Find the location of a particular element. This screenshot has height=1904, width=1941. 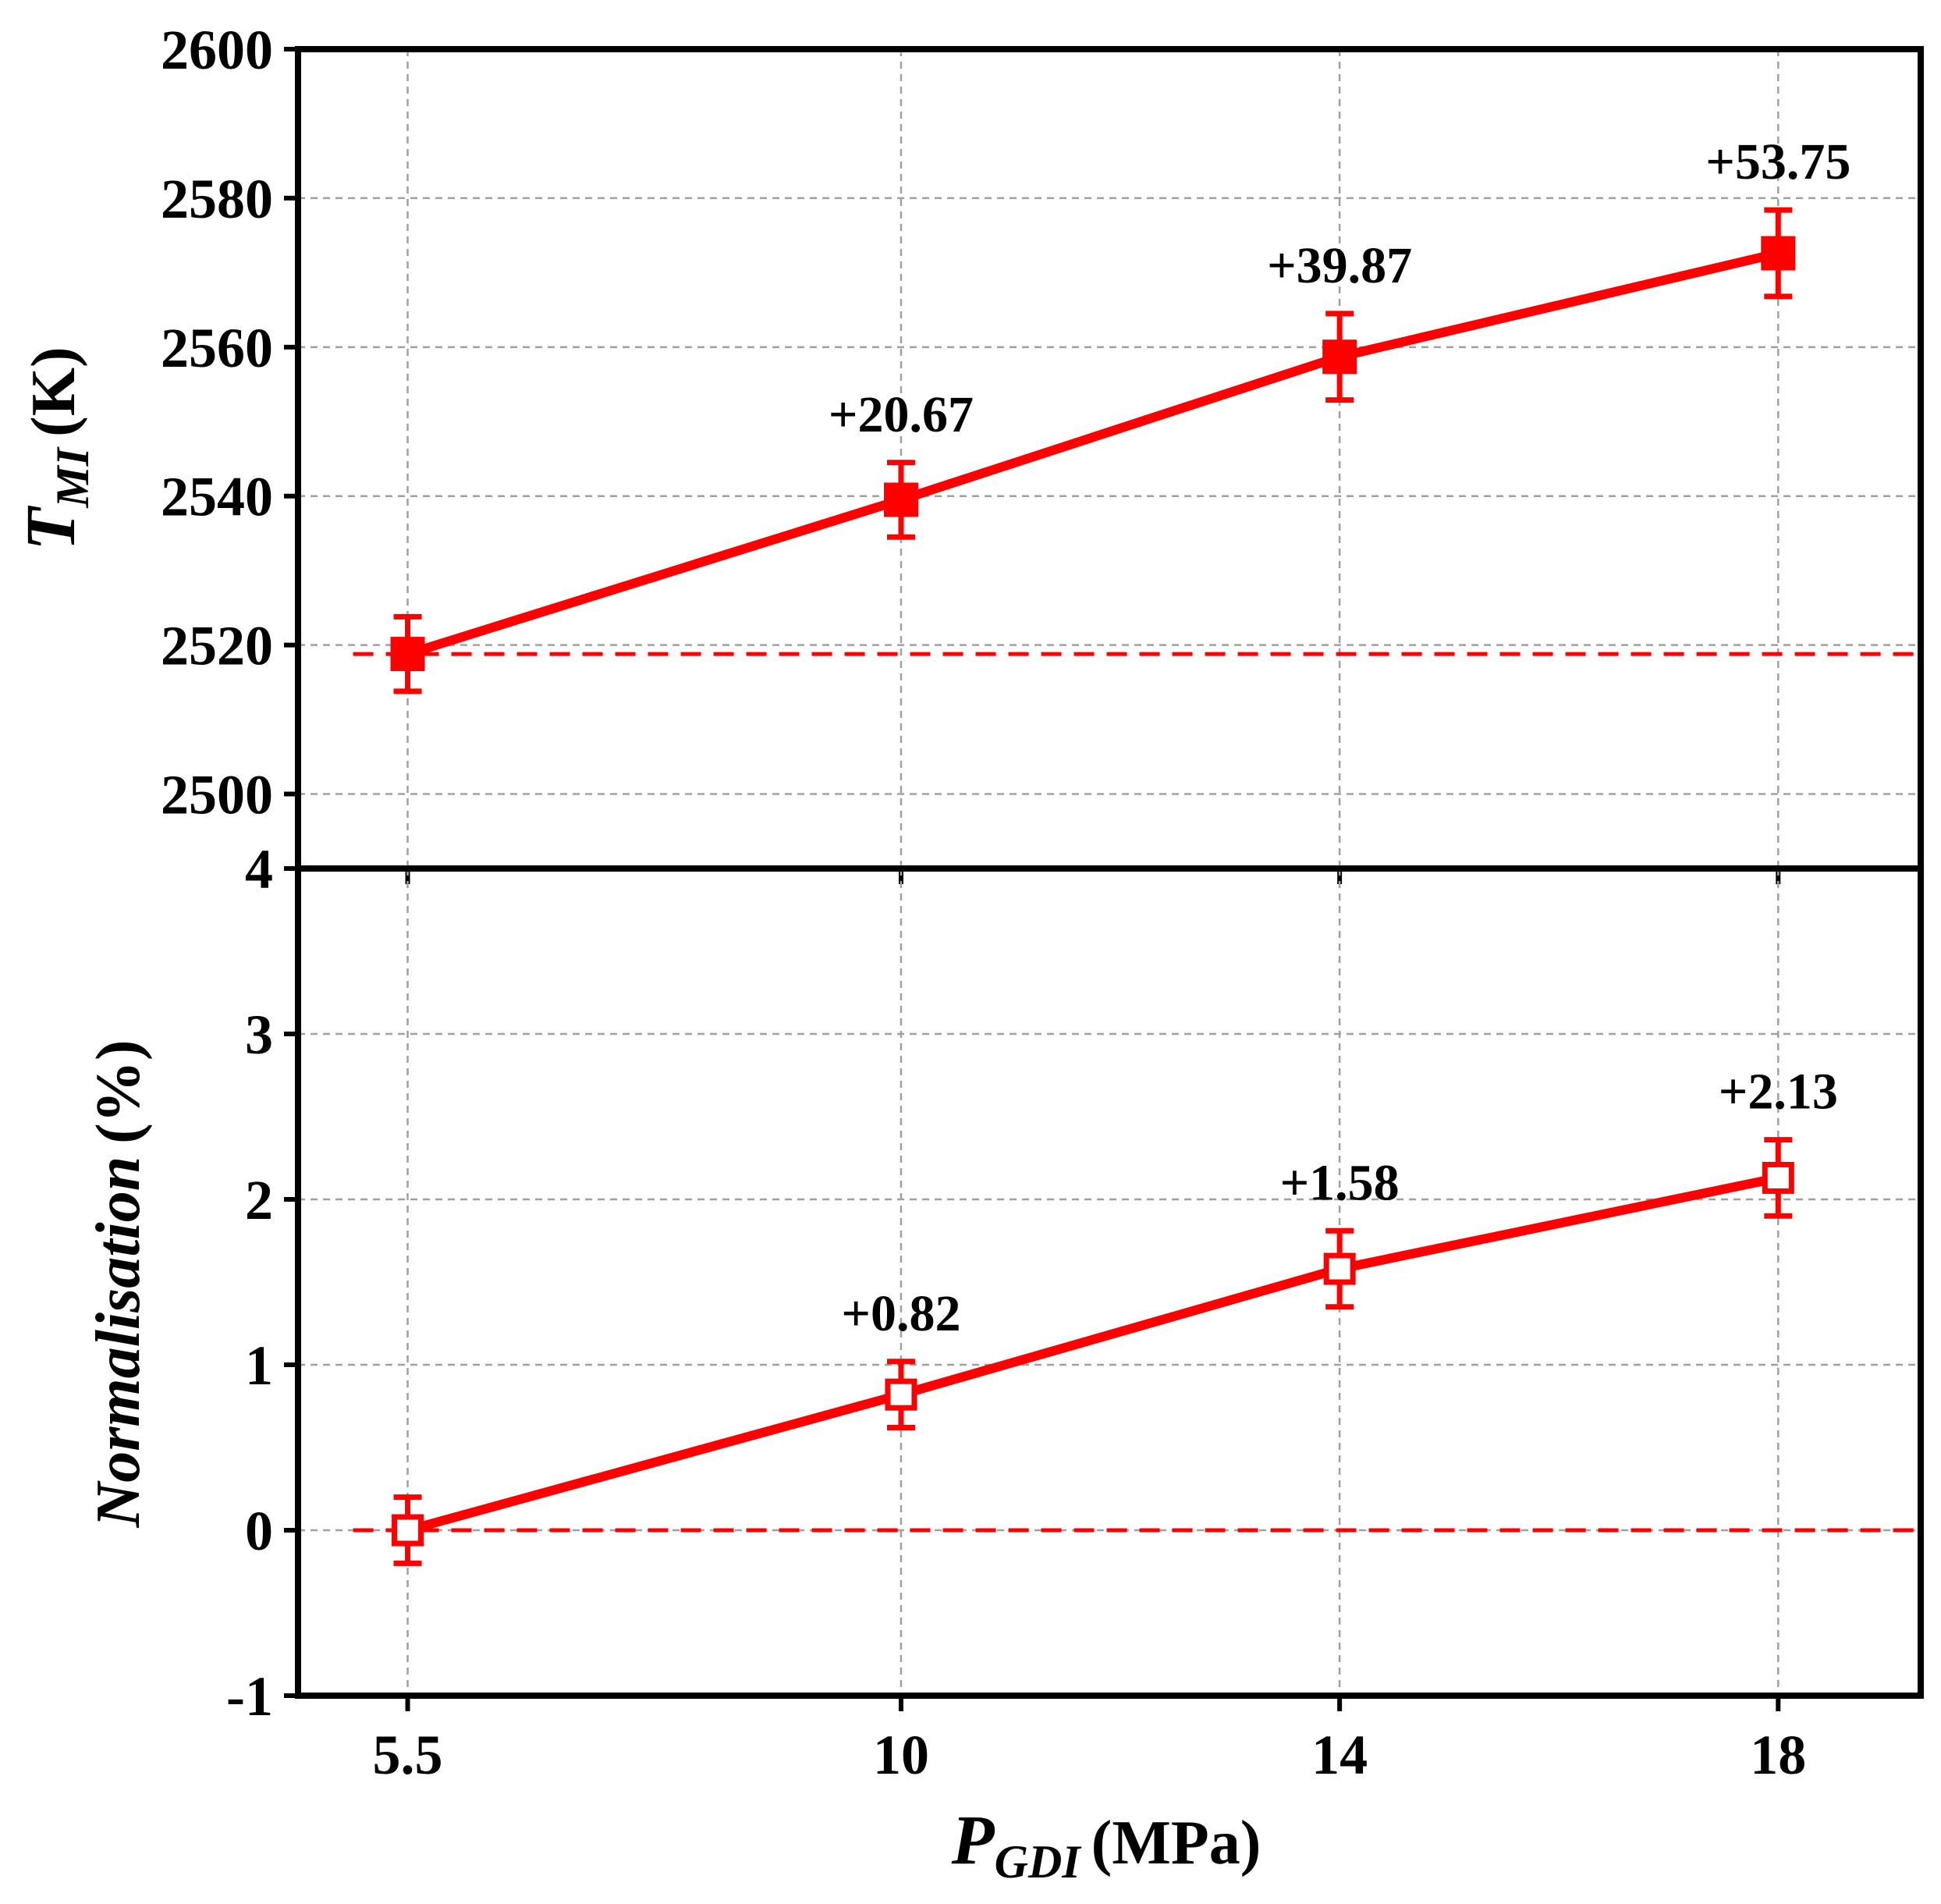

bottom-y-tick-label: -1 is located at coordinates (249, 1696).